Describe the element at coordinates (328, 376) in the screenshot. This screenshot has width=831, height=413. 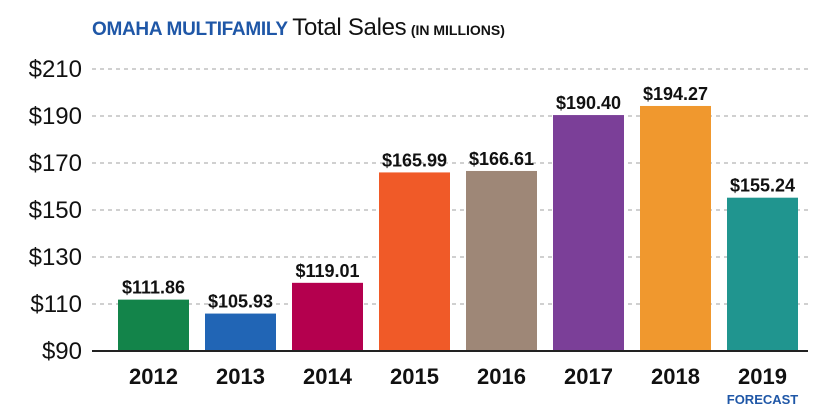
I see `x-tick-label: 2014` at that location.